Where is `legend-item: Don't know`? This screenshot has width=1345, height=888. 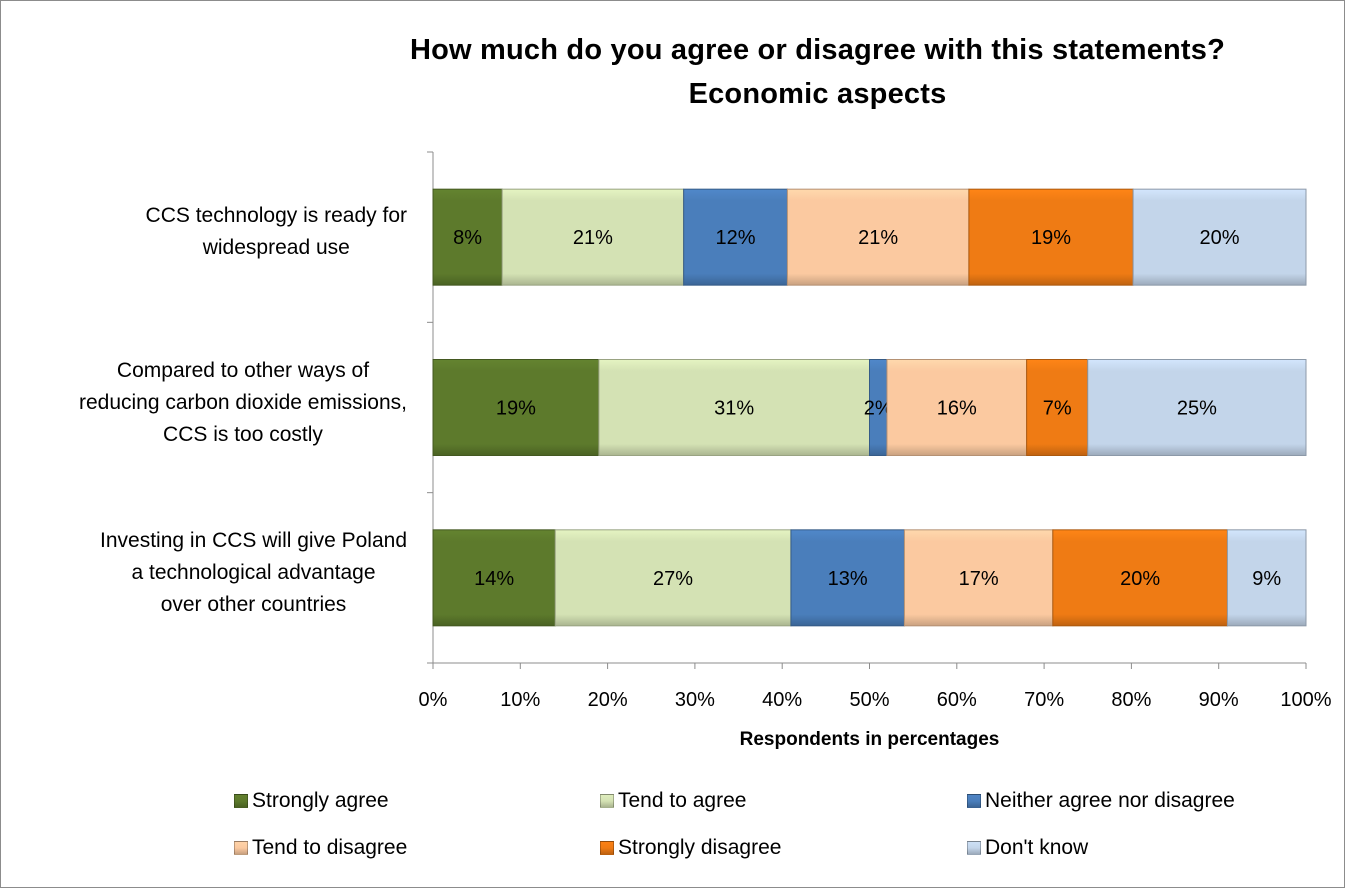
legend-item: Don't know is located at coordinates (1027, 848).